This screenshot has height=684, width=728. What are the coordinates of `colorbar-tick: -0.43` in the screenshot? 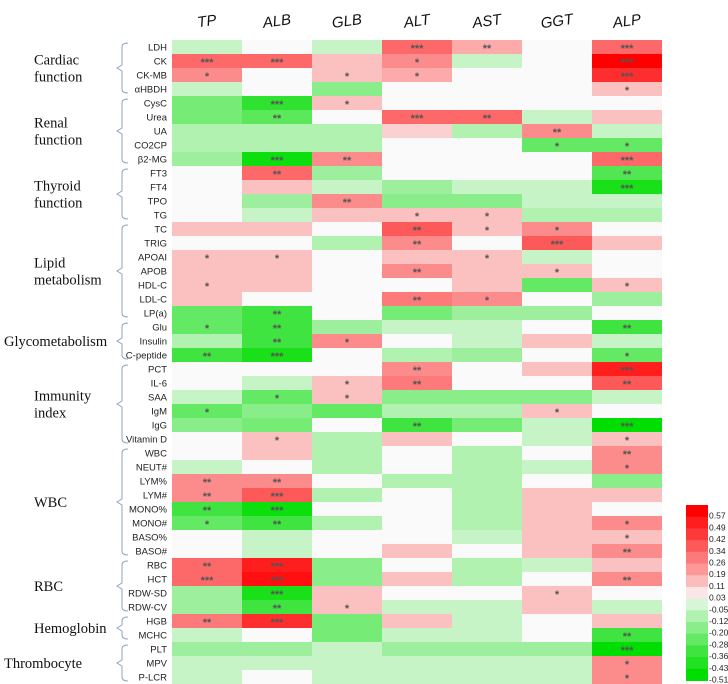 It's located at (718, 668).